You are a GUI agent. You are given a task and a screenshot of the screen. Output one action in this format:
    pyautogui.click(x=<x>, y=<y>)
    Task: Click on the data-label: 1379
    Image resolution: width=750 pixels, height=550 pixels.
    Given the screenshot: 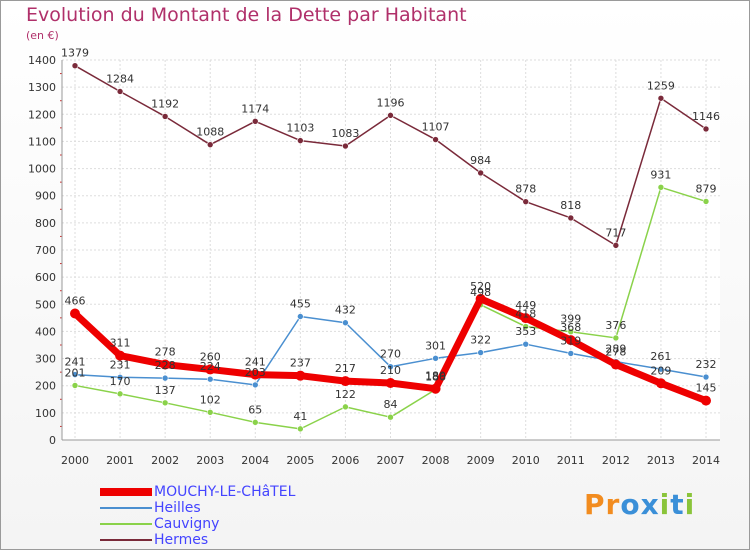 What is the action you would take?
    pyautogui.click(x=75, y=53)
    